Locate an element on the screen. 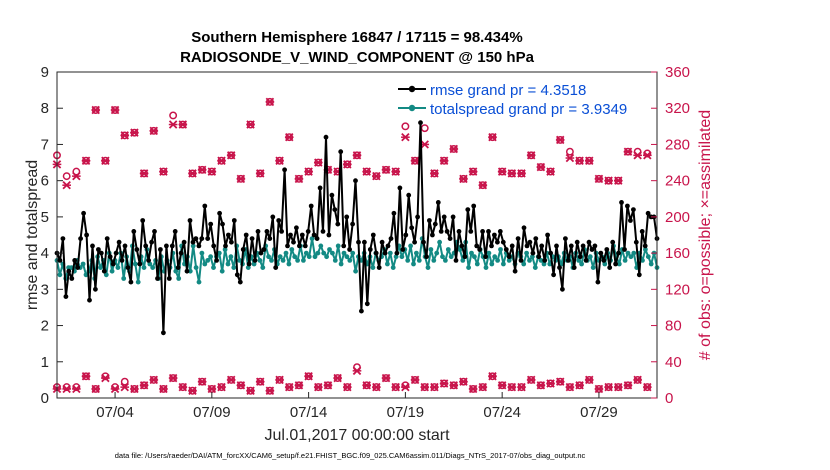  legend-label-totalspread: totalspread grand pr = 3.9349 is located at coordinates (528, 109).